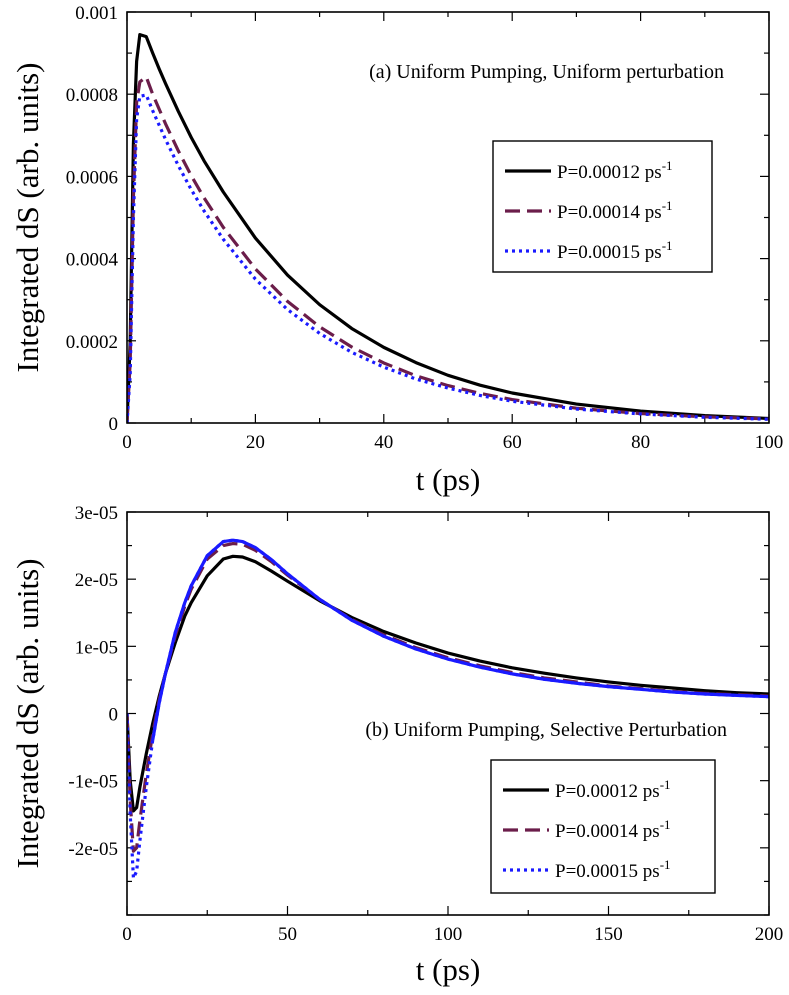  What do you see at coordinates (608, 934) in the screenshot?
I see `x-tick-label: 150` at bounding box center [608, 934].